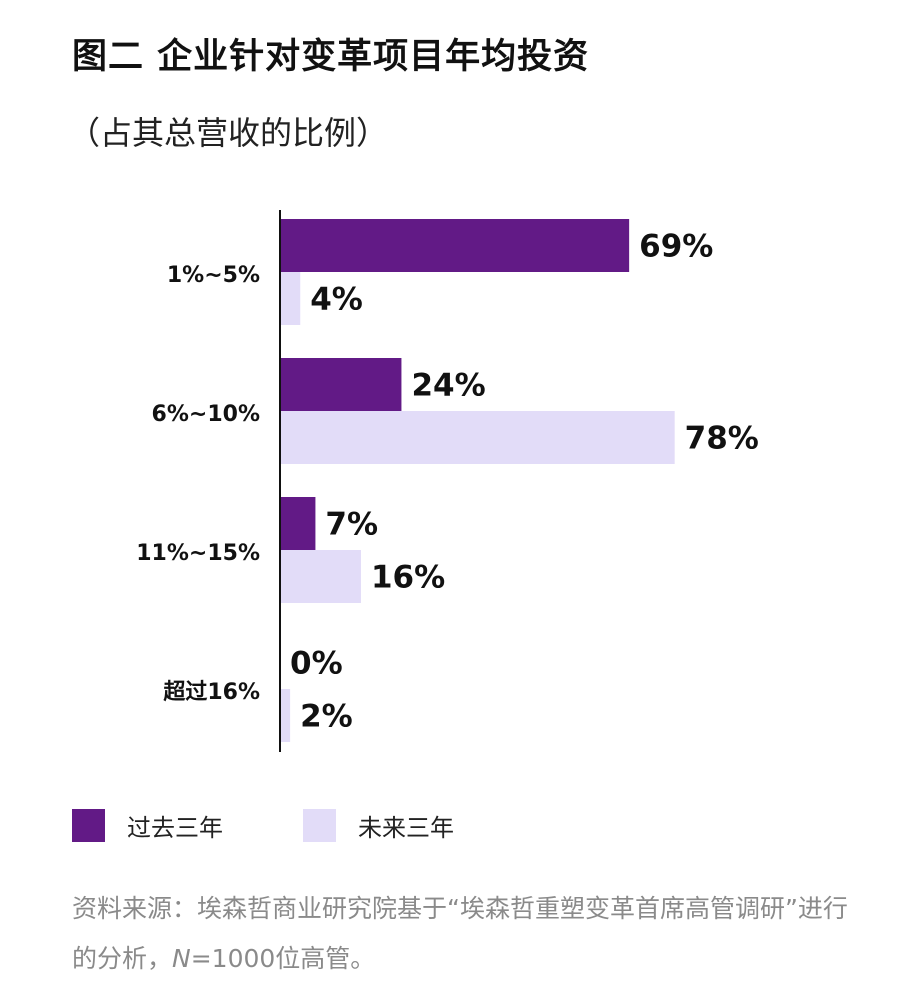 The image size is (900, 994). Describe the element at coordinates (676, 247) in the screenshot. I see `data-label: 69%` at that location.